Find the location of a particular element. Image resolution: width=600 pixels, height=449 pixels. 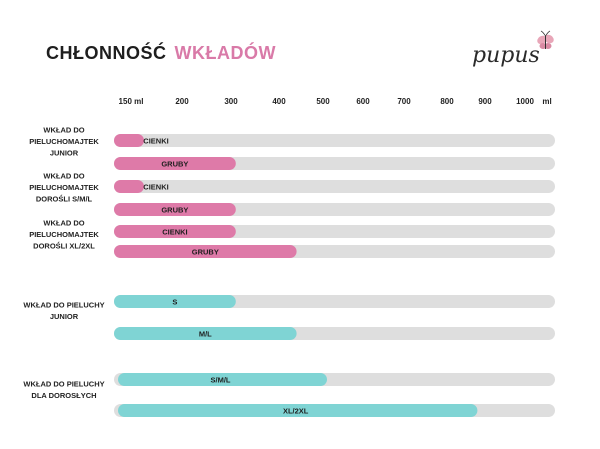

axis-tick-label: 150 ml is located at coordinates (131, 101).